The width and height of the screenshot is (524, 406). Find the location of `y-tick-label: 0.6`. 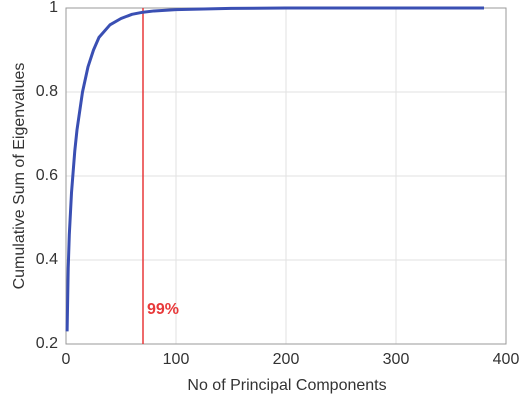

y-tick-label: 0.6 is located at coordinates (47, 175).